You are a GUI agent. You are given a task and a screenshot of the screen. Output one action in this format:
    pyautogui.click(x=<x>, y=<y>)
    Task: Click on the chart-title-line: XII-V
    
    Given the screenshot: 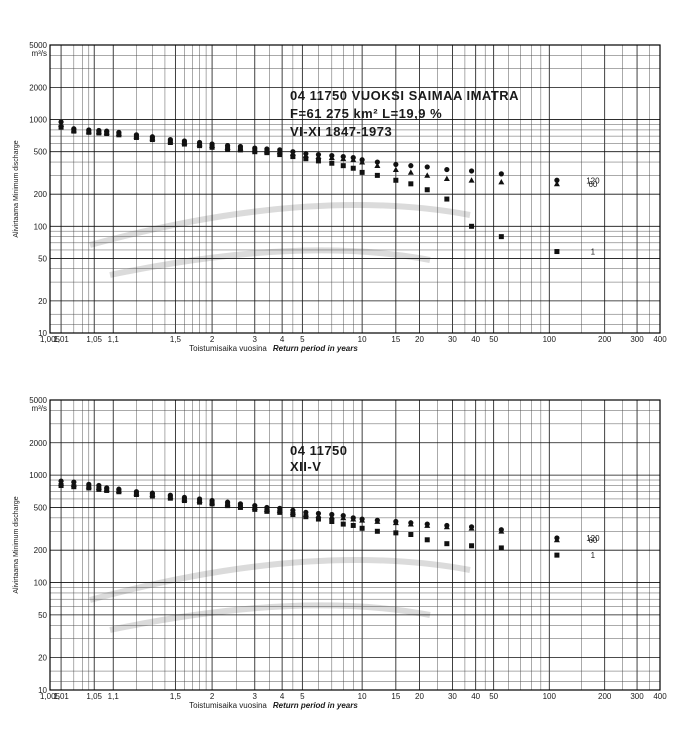 What is the action you would take?
    pyautogui.click(x=305, y=466)
    